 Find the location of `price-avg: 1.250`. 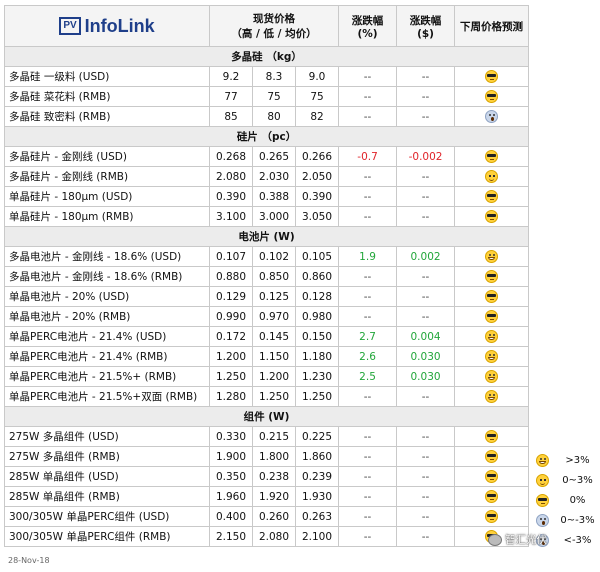

price-avg: 1.250 is located at coordinates (317, 396).